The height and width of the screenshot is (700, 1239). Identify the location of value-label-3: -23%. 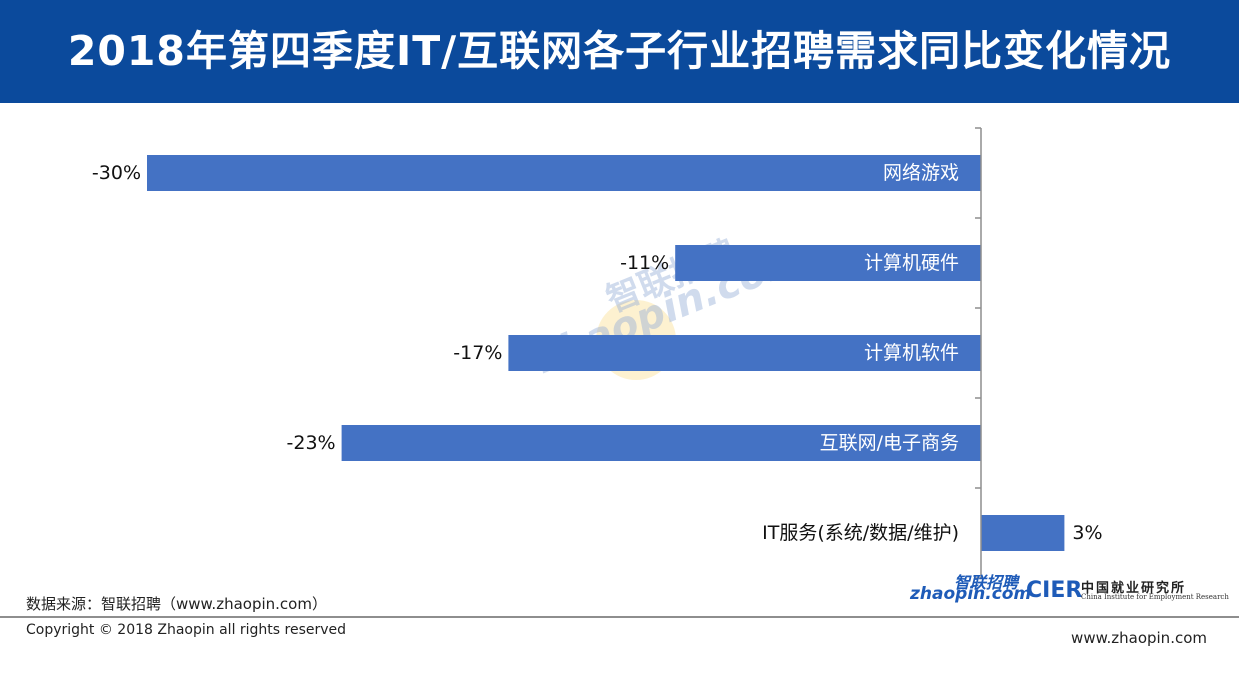
(311, 443).